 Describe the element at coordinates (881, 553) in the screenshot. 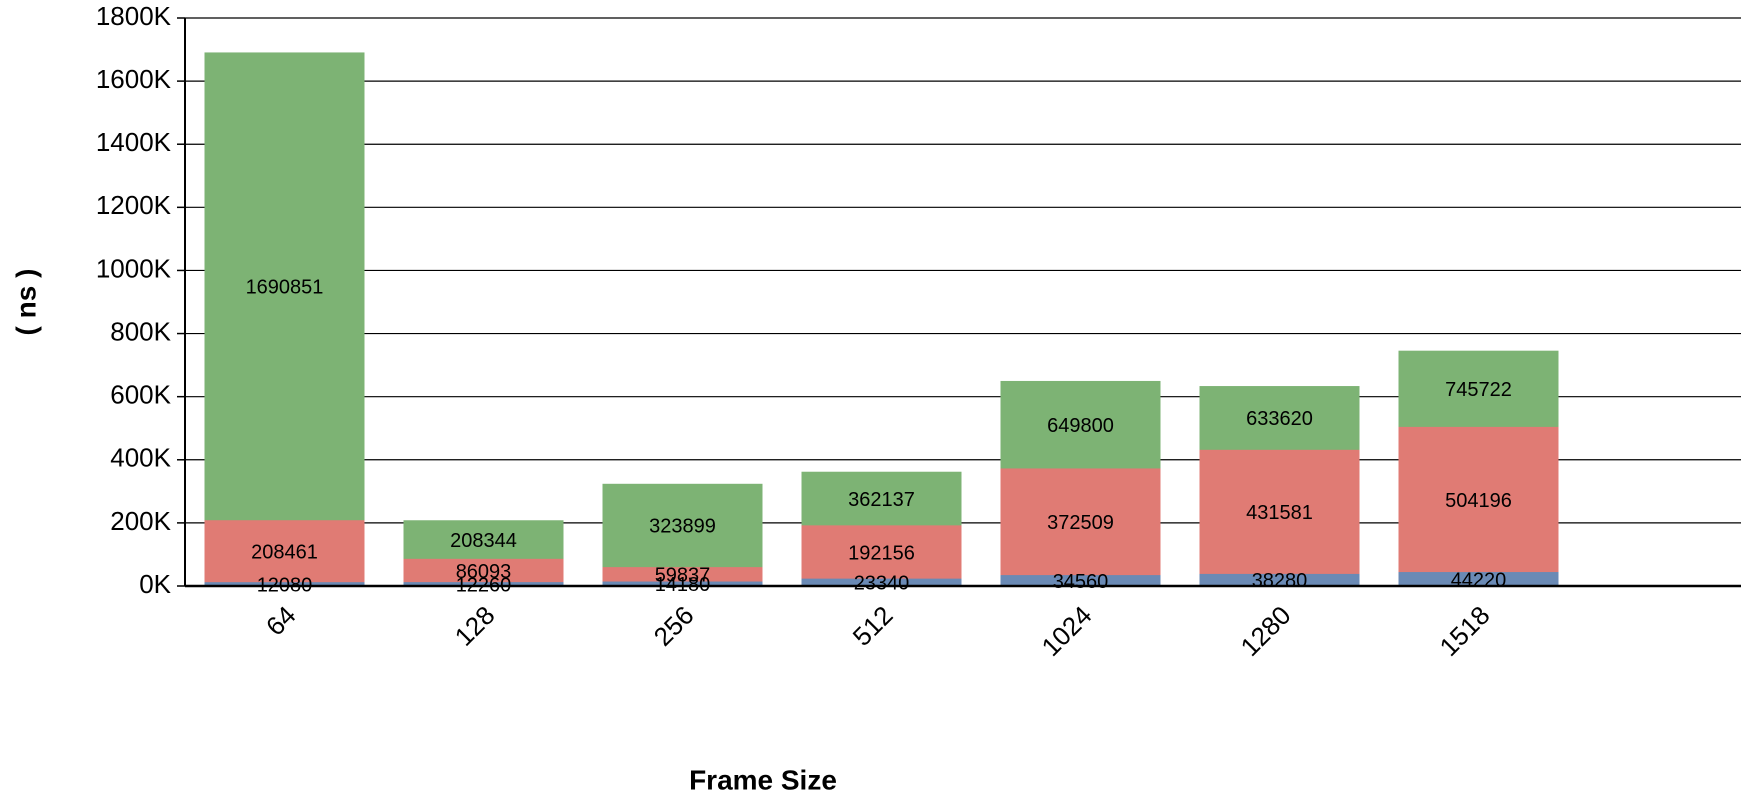

I see `data-label: 192156` at that location.